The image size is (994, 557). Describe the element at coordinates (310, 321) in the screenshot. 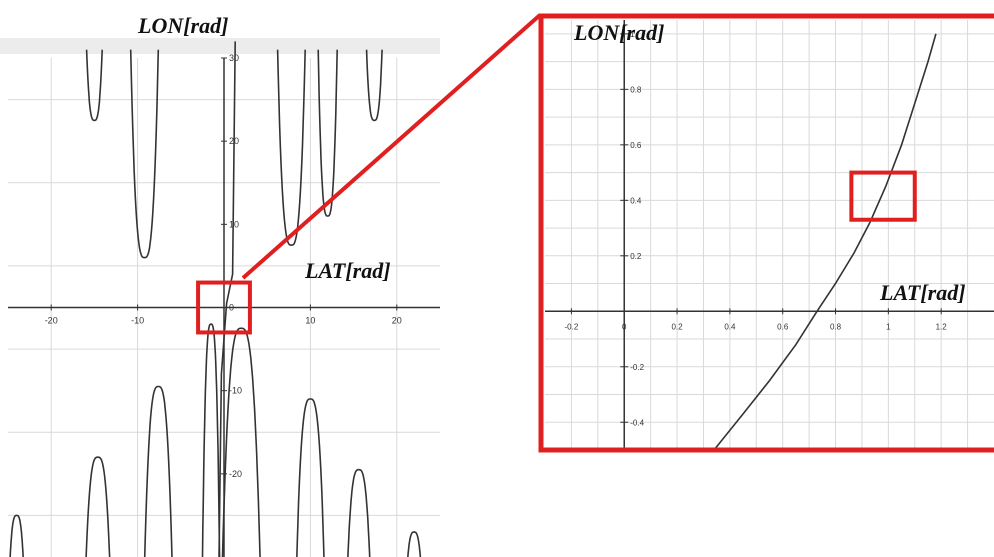

I see `x-tick-label: 10` at that location.